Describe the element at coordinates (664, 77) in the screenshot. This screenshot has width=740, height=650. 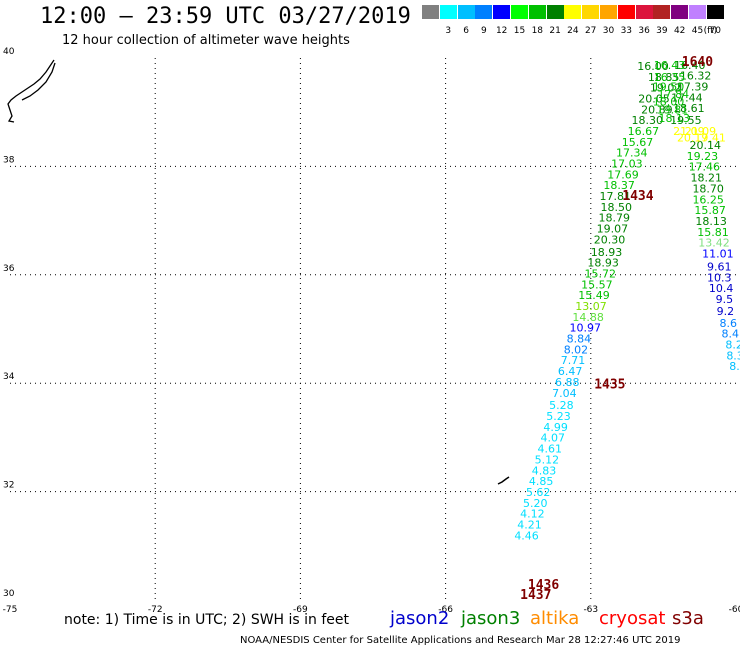
I see `wave-height-value: 18.85` at that location.